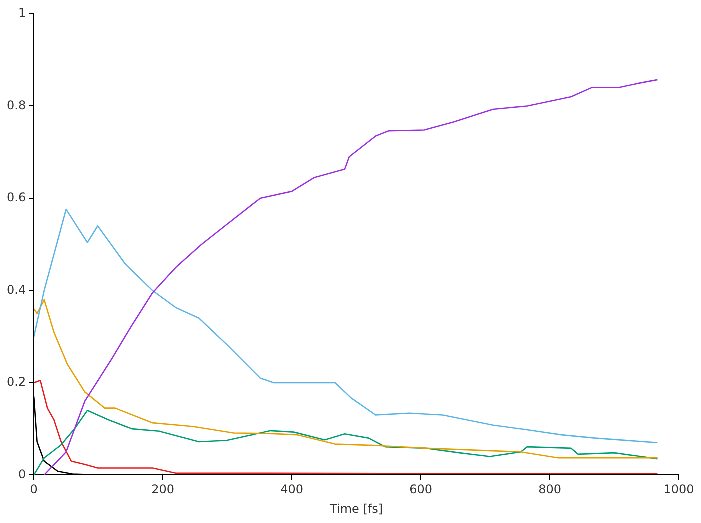 Image resolution: width=701 pixels, height=523 pixels. I want to click on x-tick-label: 600, so click(421, 489).